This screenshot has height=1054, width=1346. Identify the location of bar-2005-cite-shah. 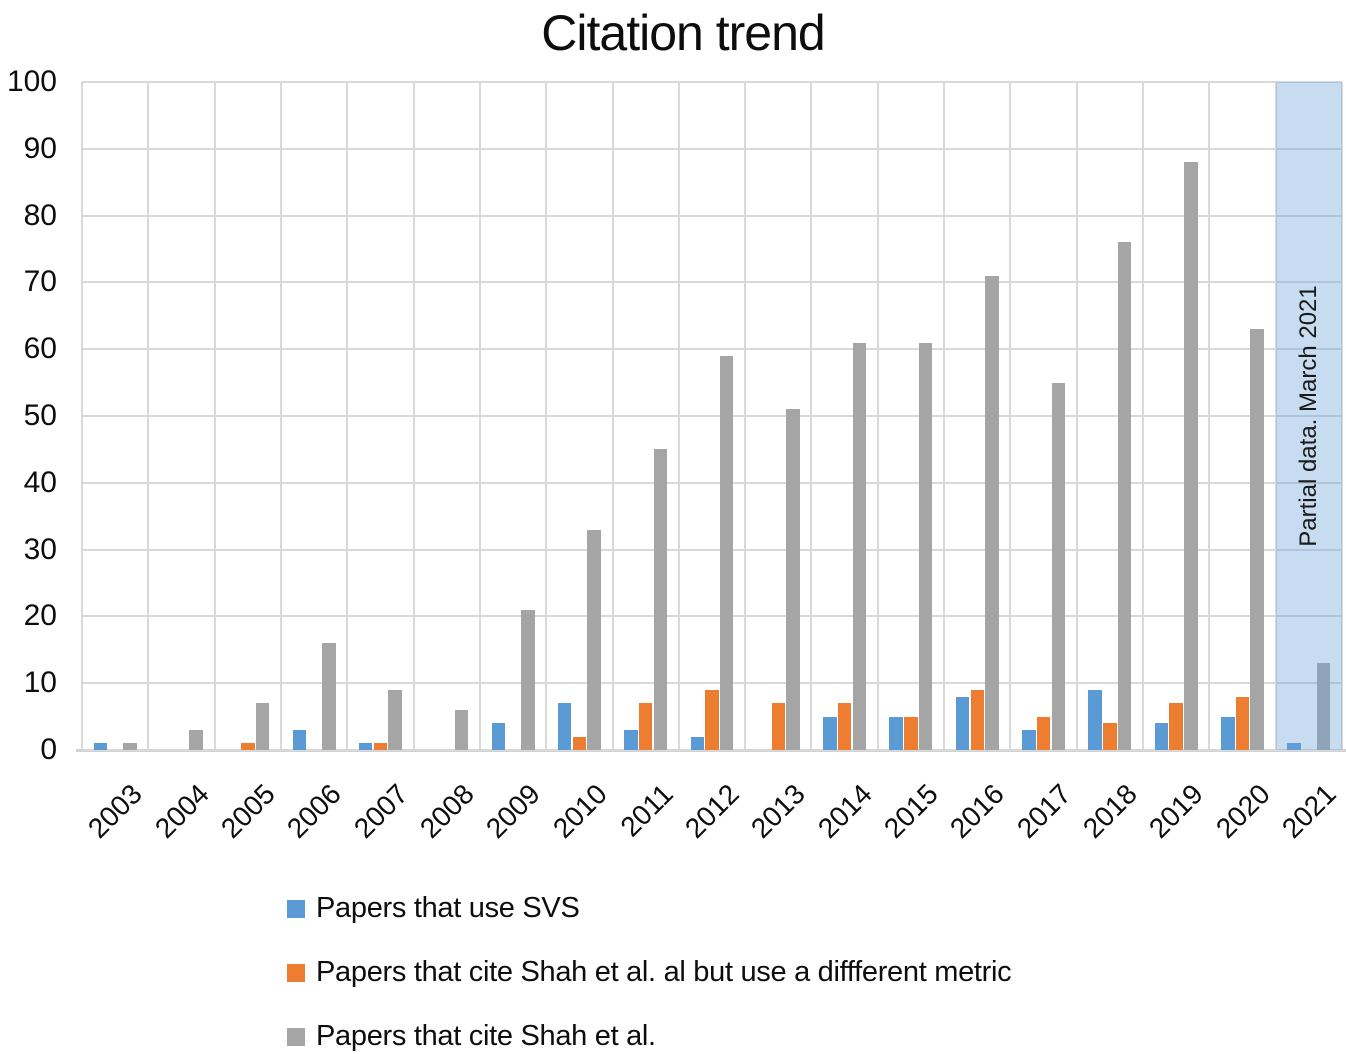
(262, 726).